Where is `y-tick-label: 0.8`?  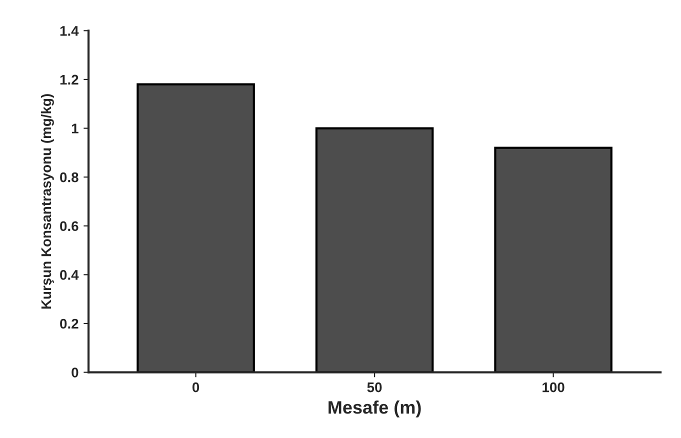
y-tick-label: 0.8 is located at coordinates (69, 177).